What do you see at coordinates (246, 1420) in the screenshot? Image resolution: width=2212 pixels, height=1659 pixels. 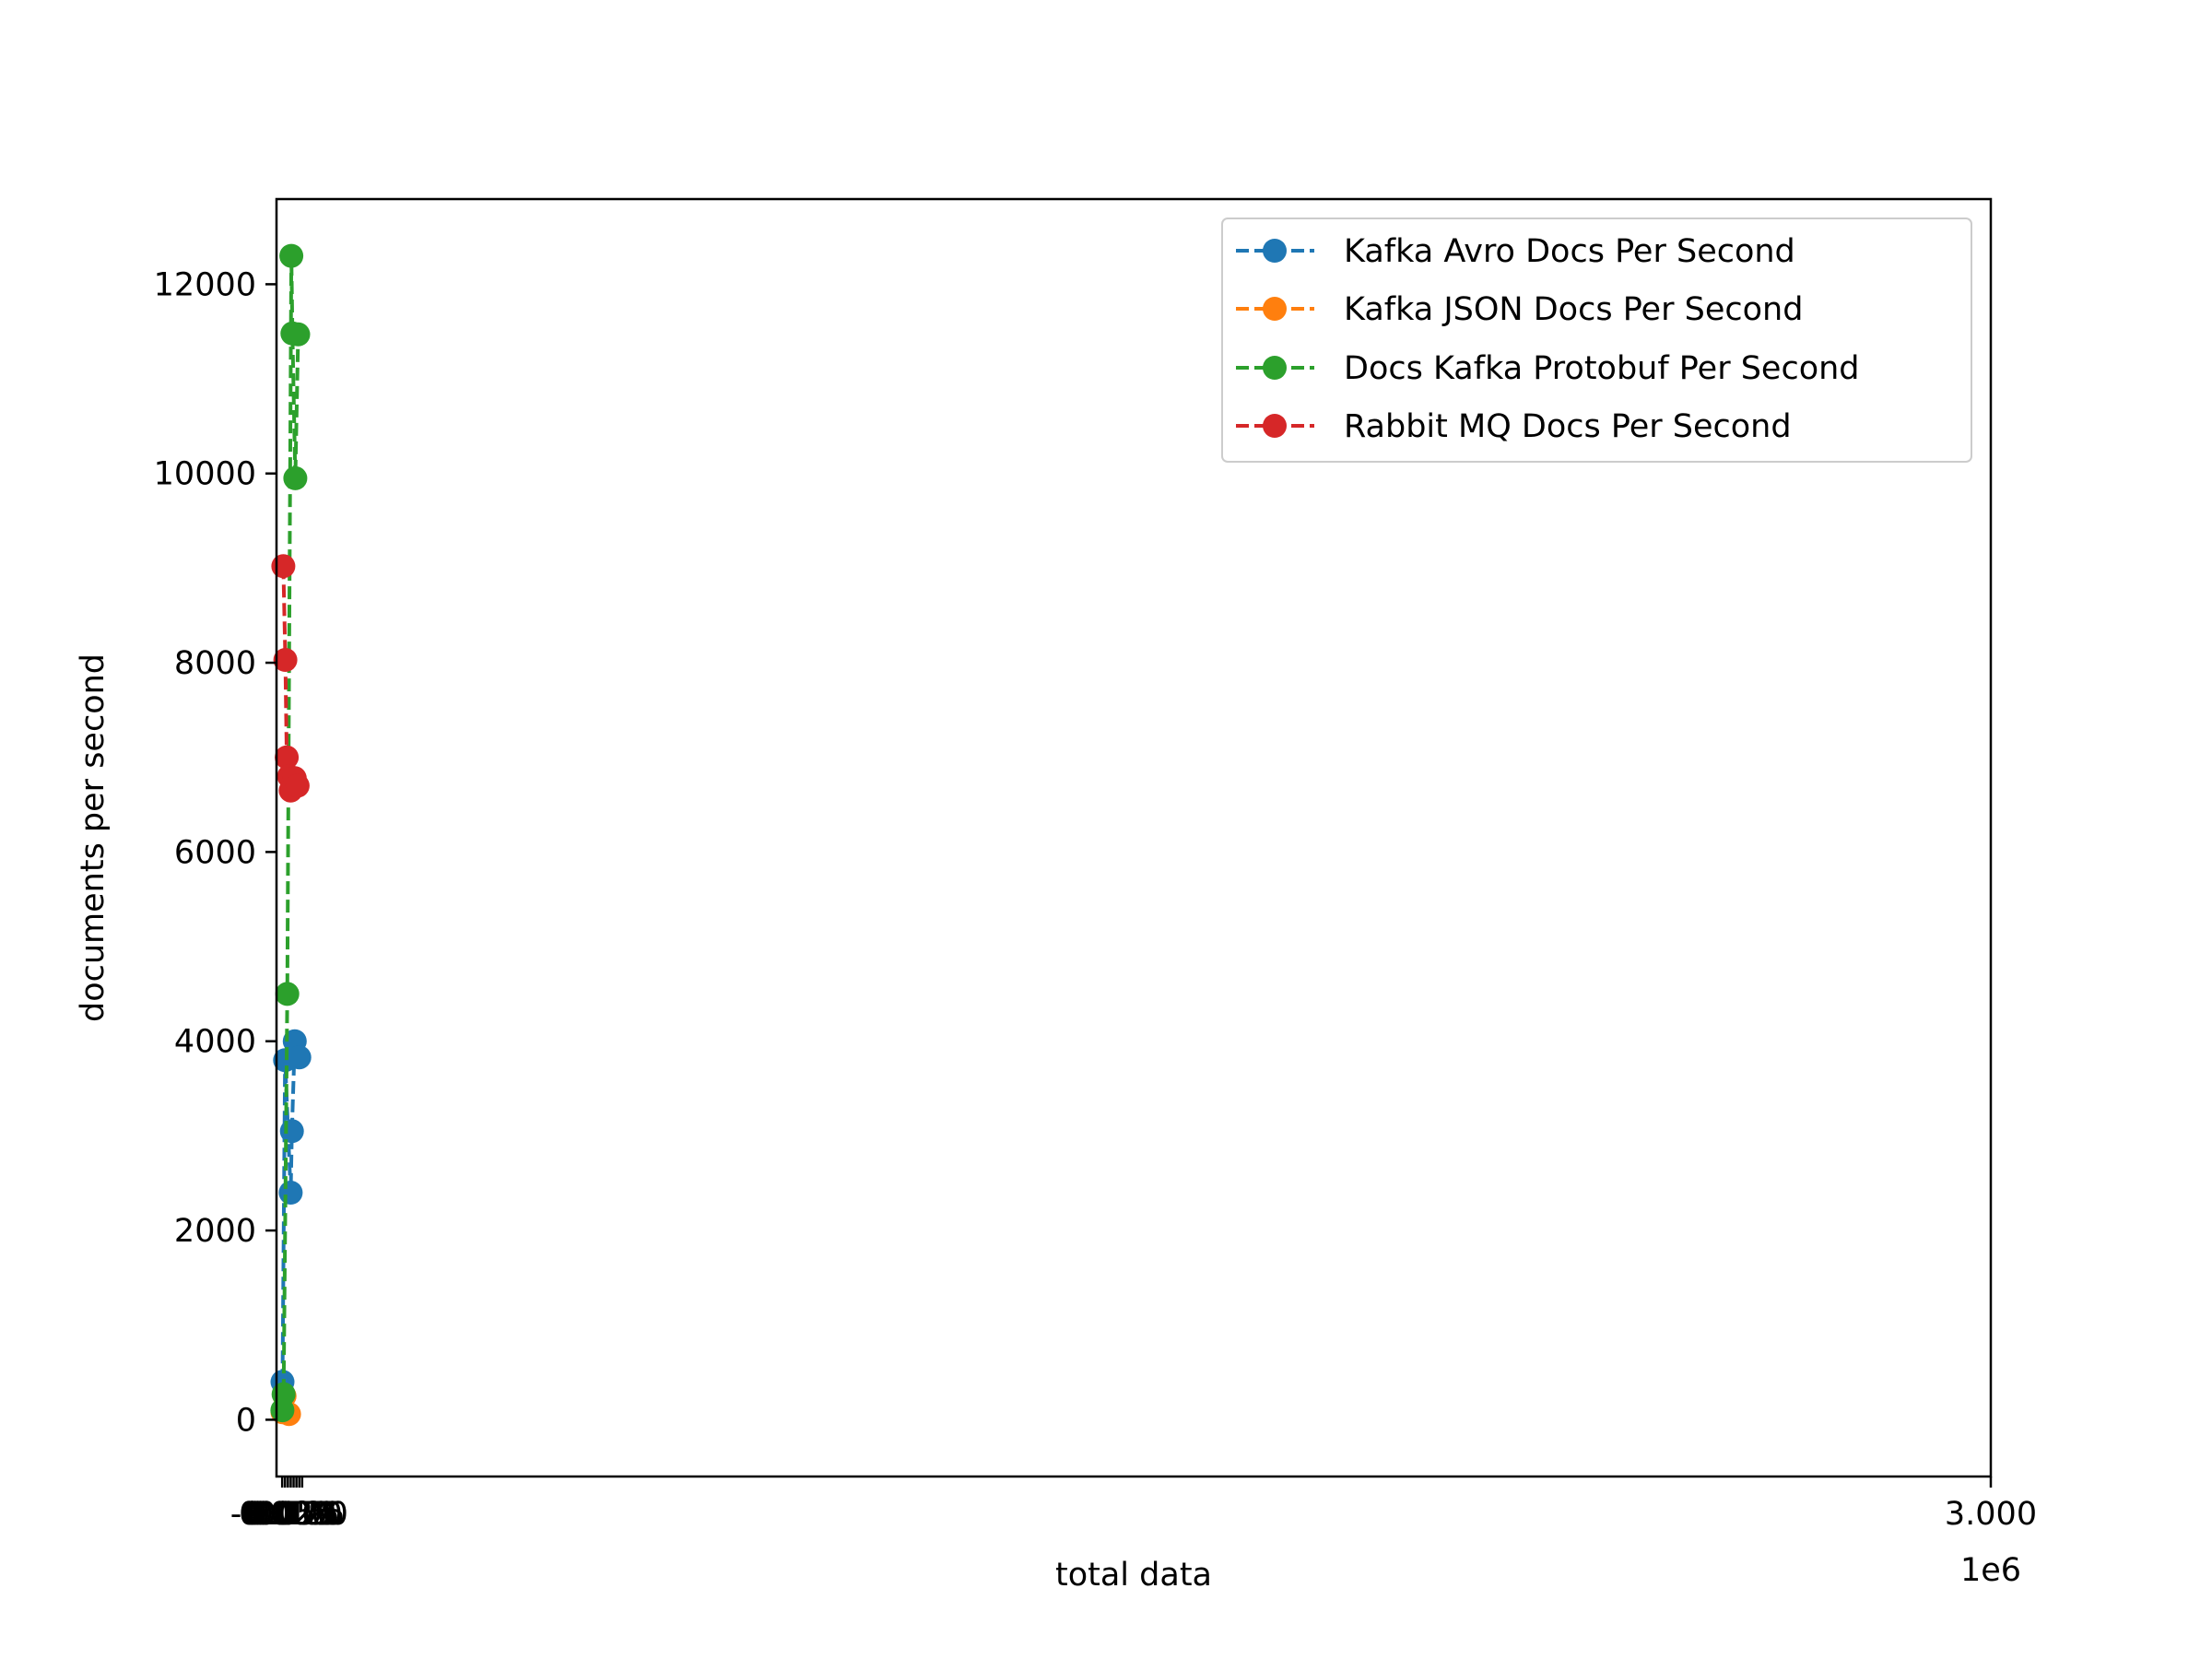 I see `y-tick-label-0: 0` at bounding box center [246, 1420].